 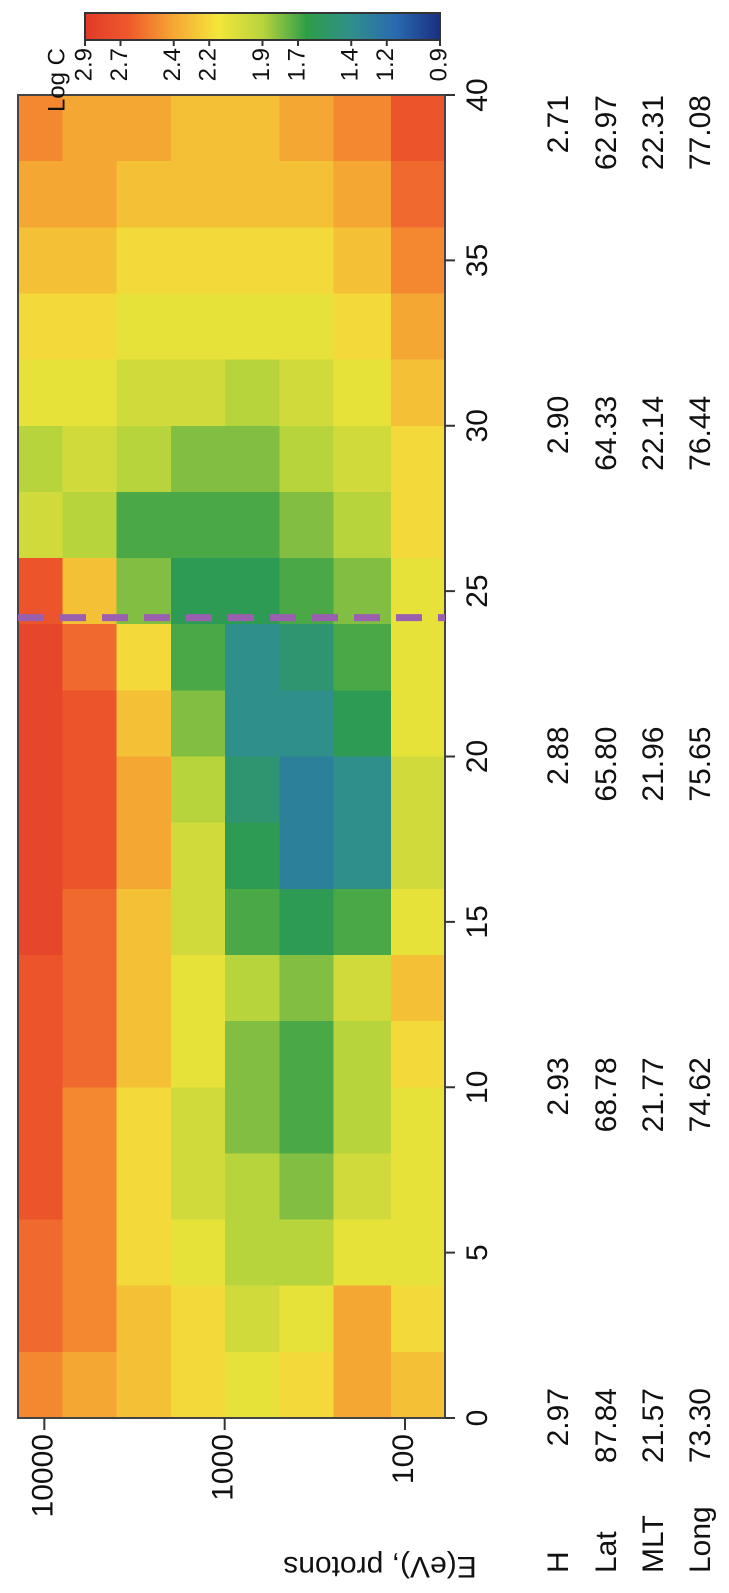 I want to click on color-bar-tick-label: 1.4, so click(x=350, y=64).